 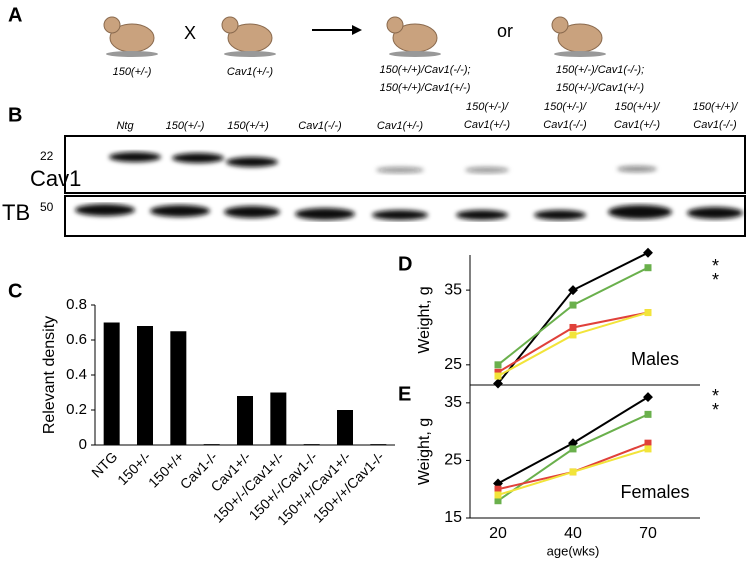 What do you see at coordinates (600, 88) in the screenshot?
I see `genotype: 150(+/-)/Cav1(+/-)` at bounding box center [600, 88].